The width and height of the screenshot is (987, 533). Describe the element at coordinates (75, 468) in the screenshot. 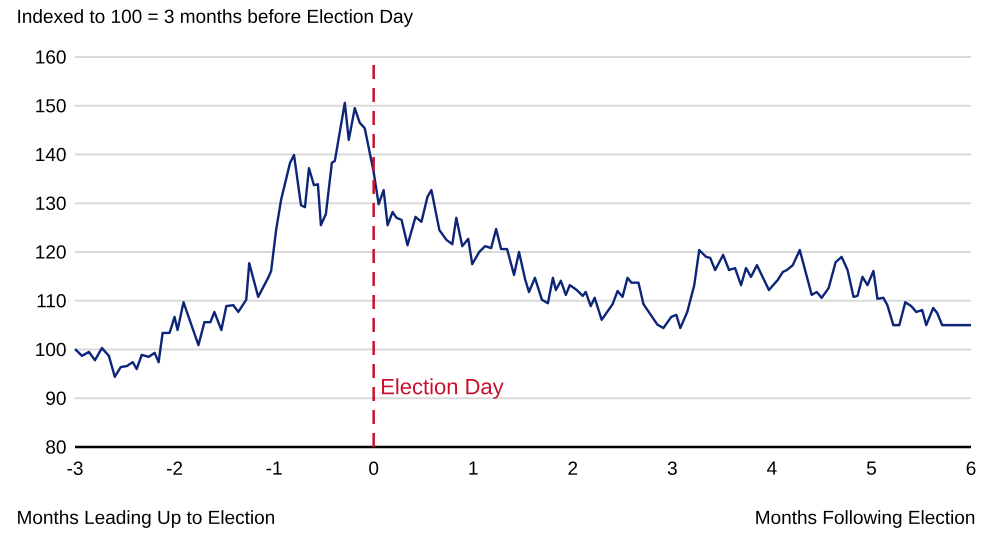

I see `x-tick-label: -3` at that location.